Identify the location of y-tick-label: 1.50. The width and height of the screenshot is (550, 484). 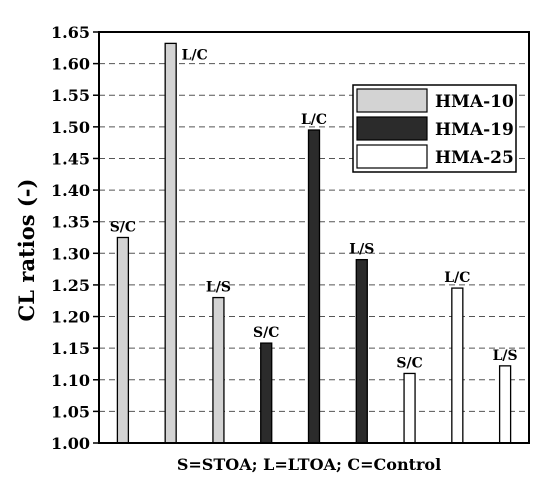
(70, 127).